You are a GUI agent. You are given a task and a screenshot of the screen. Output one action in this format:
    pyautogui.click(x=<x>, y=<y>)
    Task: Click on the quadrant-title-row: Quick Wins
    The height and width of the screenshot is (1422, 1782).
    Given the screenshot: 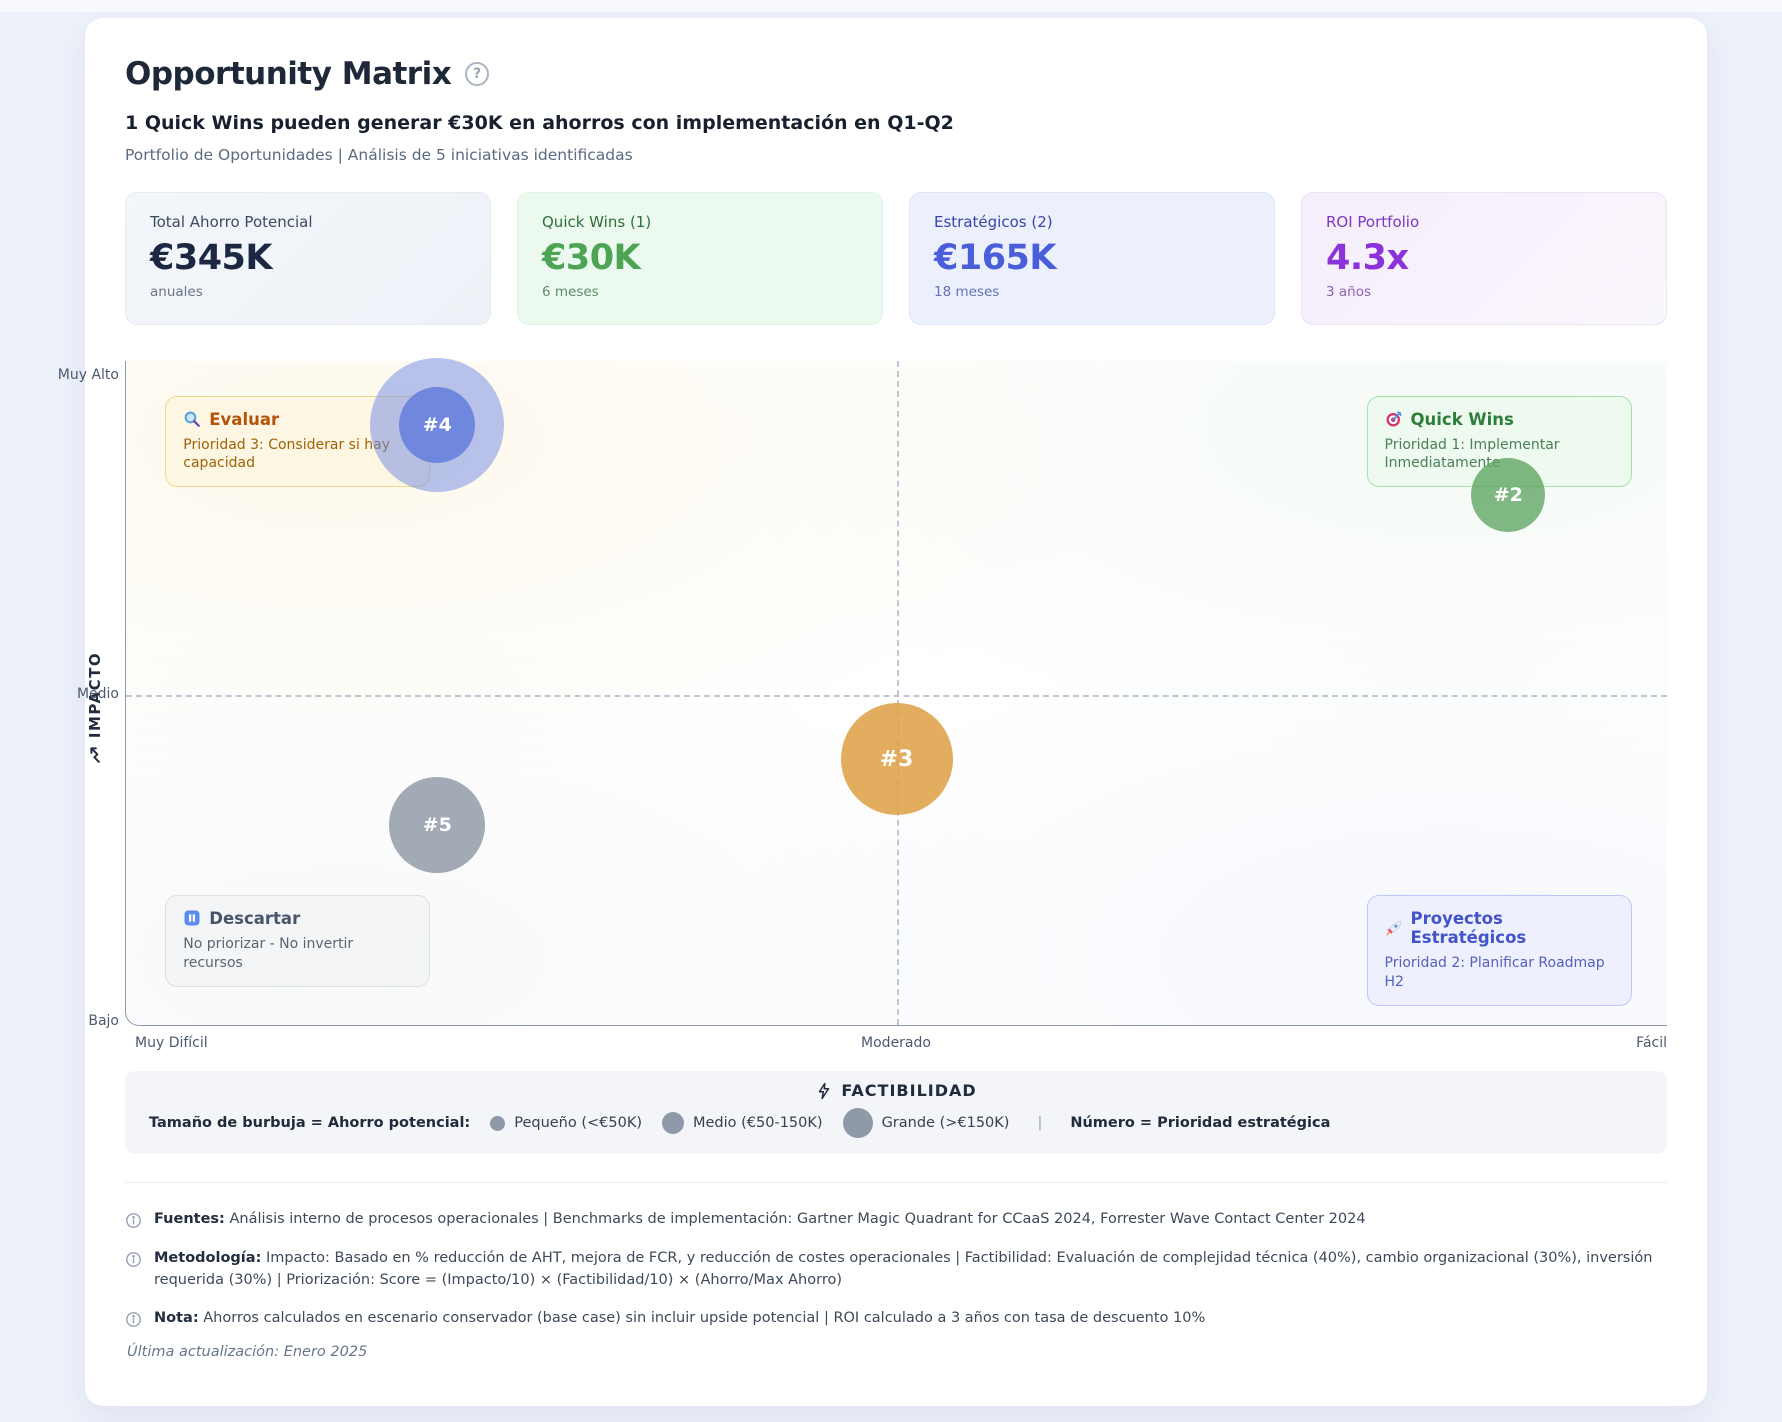 What is the action you would take?
    pyautogui.click(x=1499, y=419)
    